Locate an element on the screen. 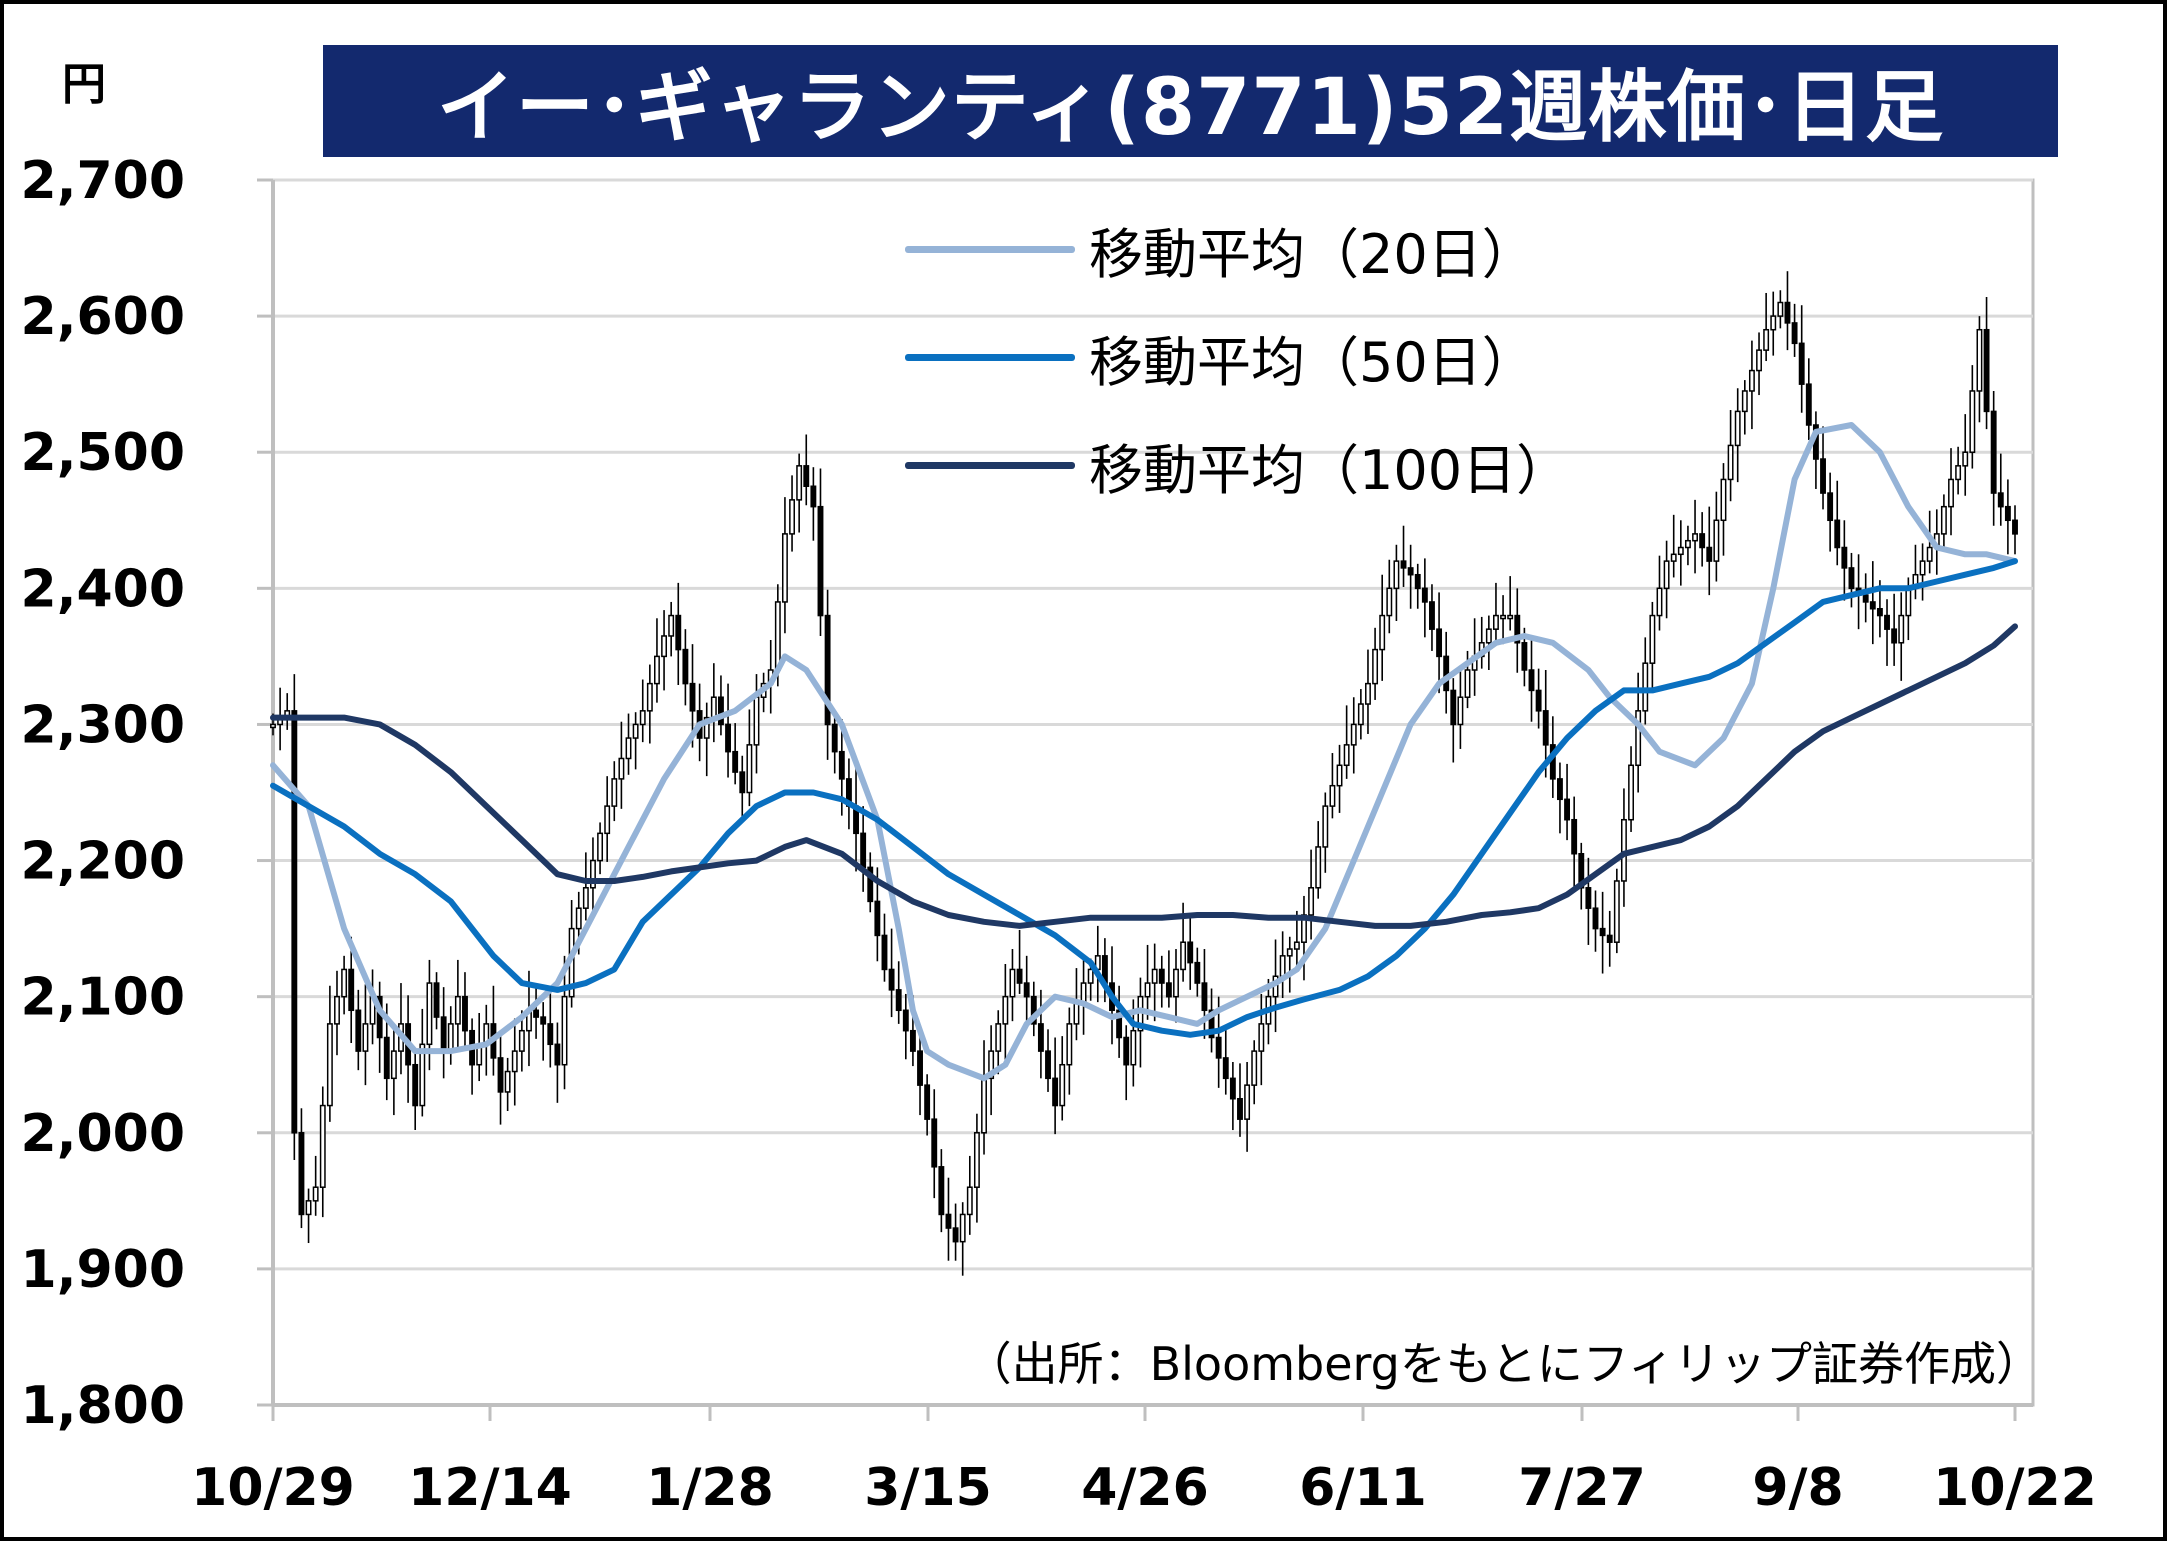  legend-item-ma50: 移動平均（50日） is located at coordinates (1237, 357).